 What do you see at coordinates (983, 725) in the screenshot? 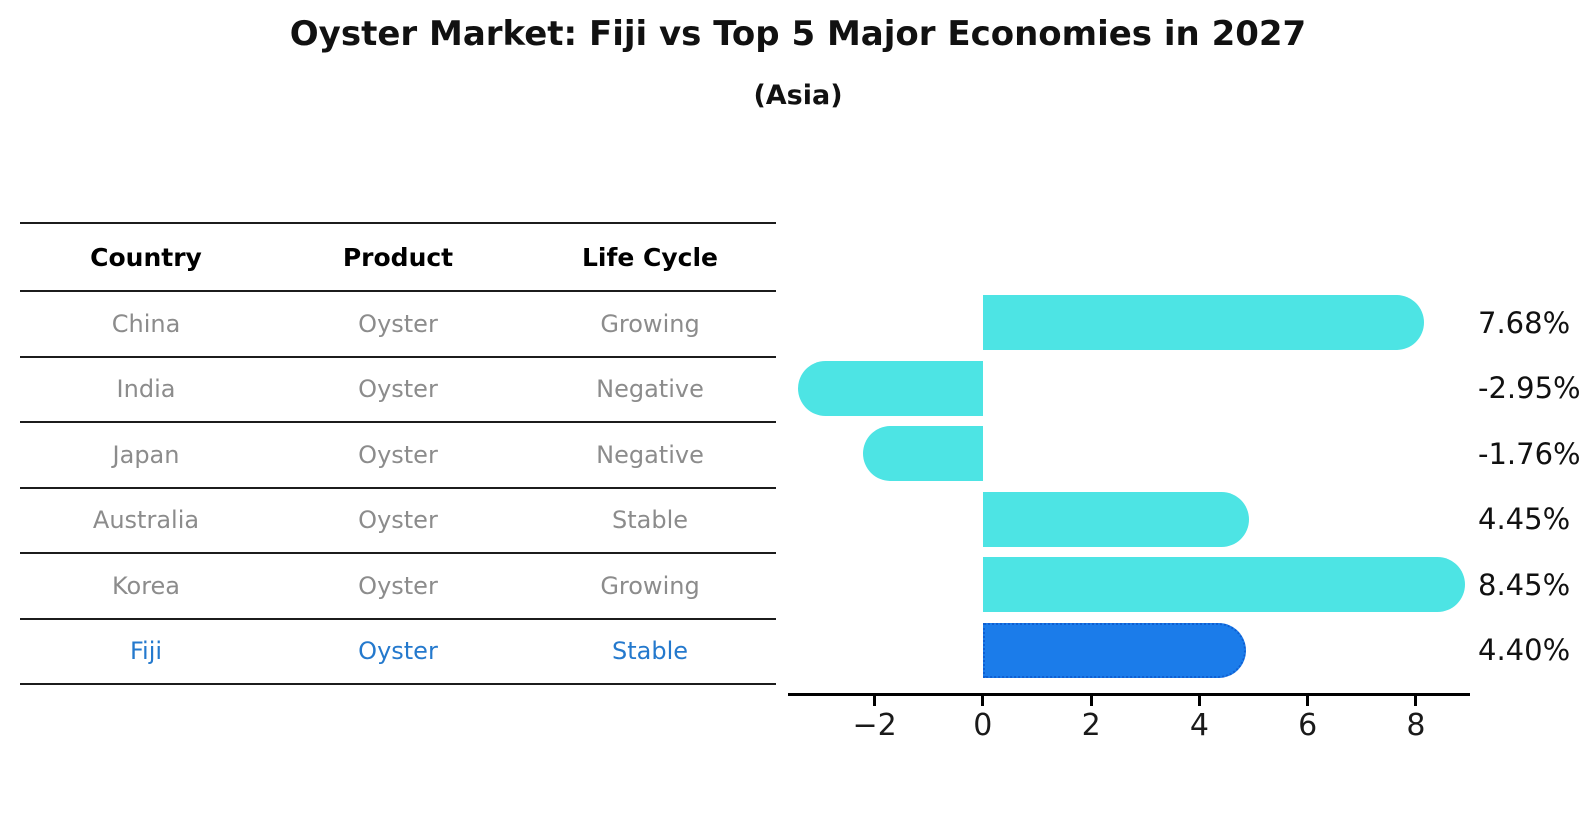
I see `x-tick-label: 0` at bounding box center [983, 725].